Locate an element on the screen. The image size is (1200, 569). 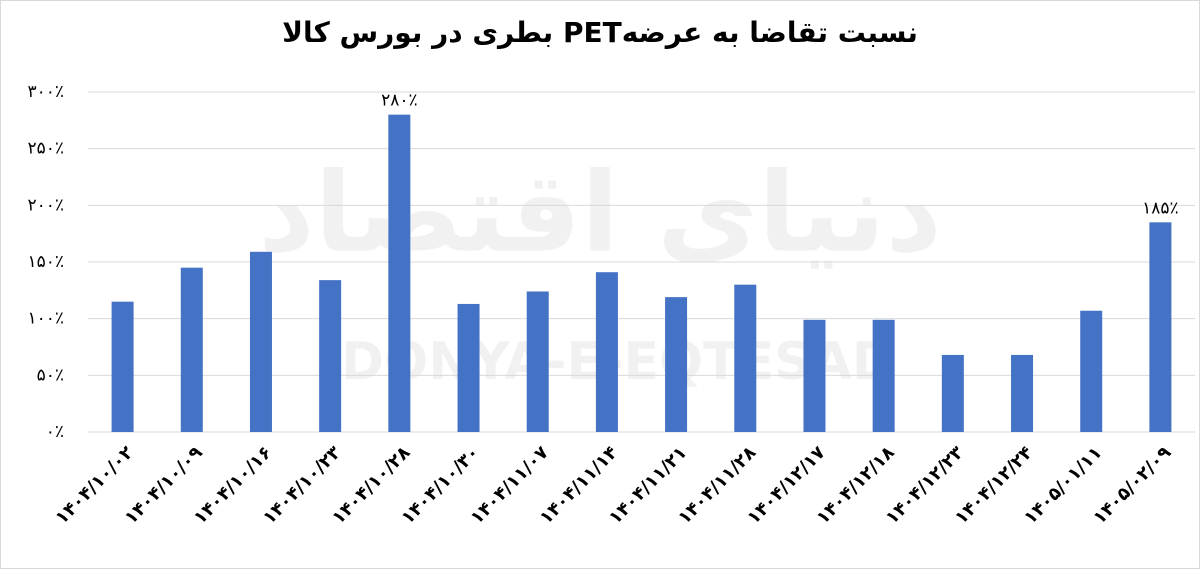
y-tick-label: ۳۰۰٪ is located at coordinates (45, 92).